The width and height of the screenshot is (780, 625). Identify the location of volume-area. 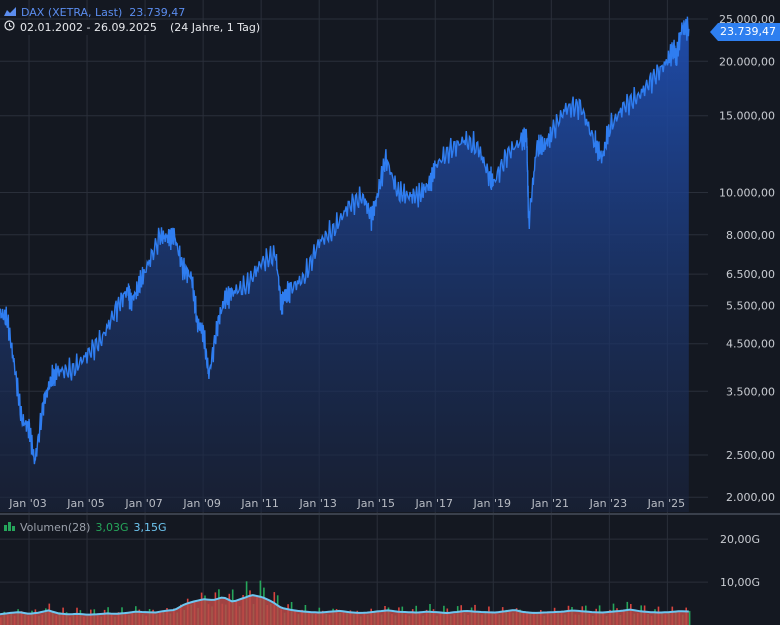
(344, 610).